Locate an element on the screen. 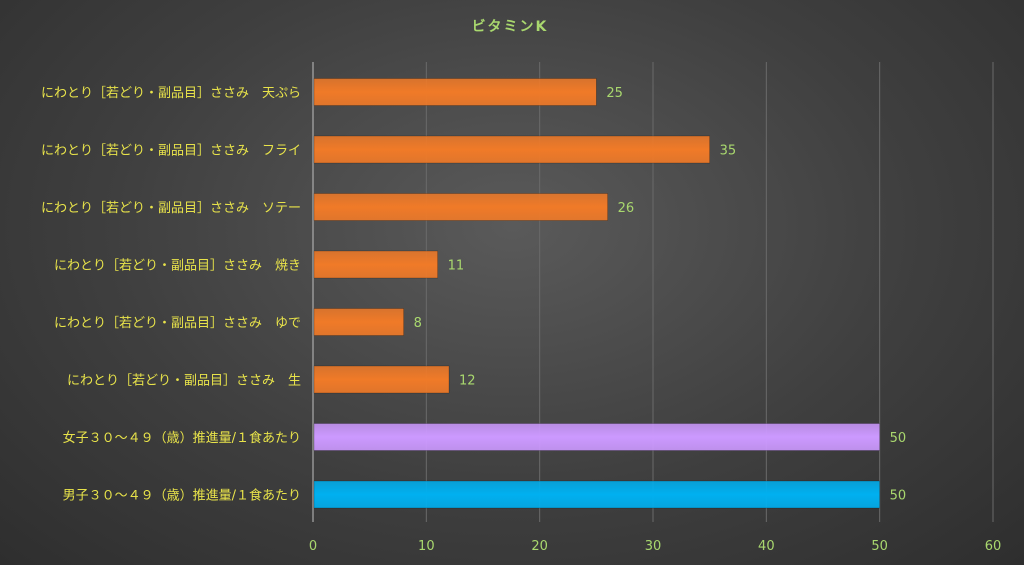 The width and height of the screenshot is (1024, 565). category-label: にわとり［若どり・副品目］ささみ ソテー is located at coordinates (171, 208).